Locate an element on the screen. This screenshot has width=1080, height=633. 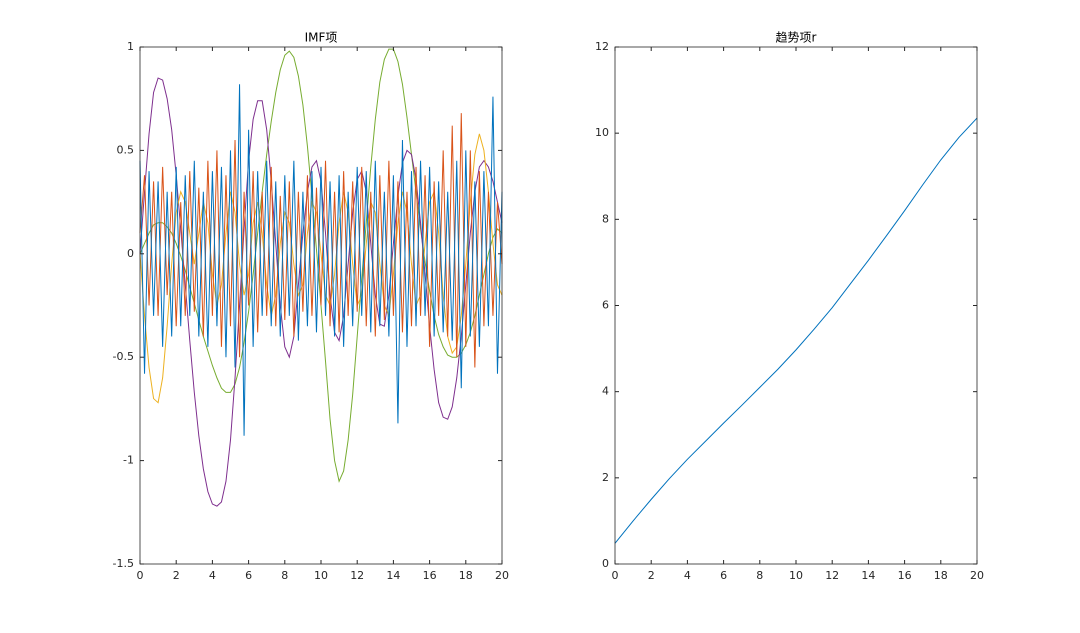
y-tick-label: -0.5 is located at coordinates (123, 356).